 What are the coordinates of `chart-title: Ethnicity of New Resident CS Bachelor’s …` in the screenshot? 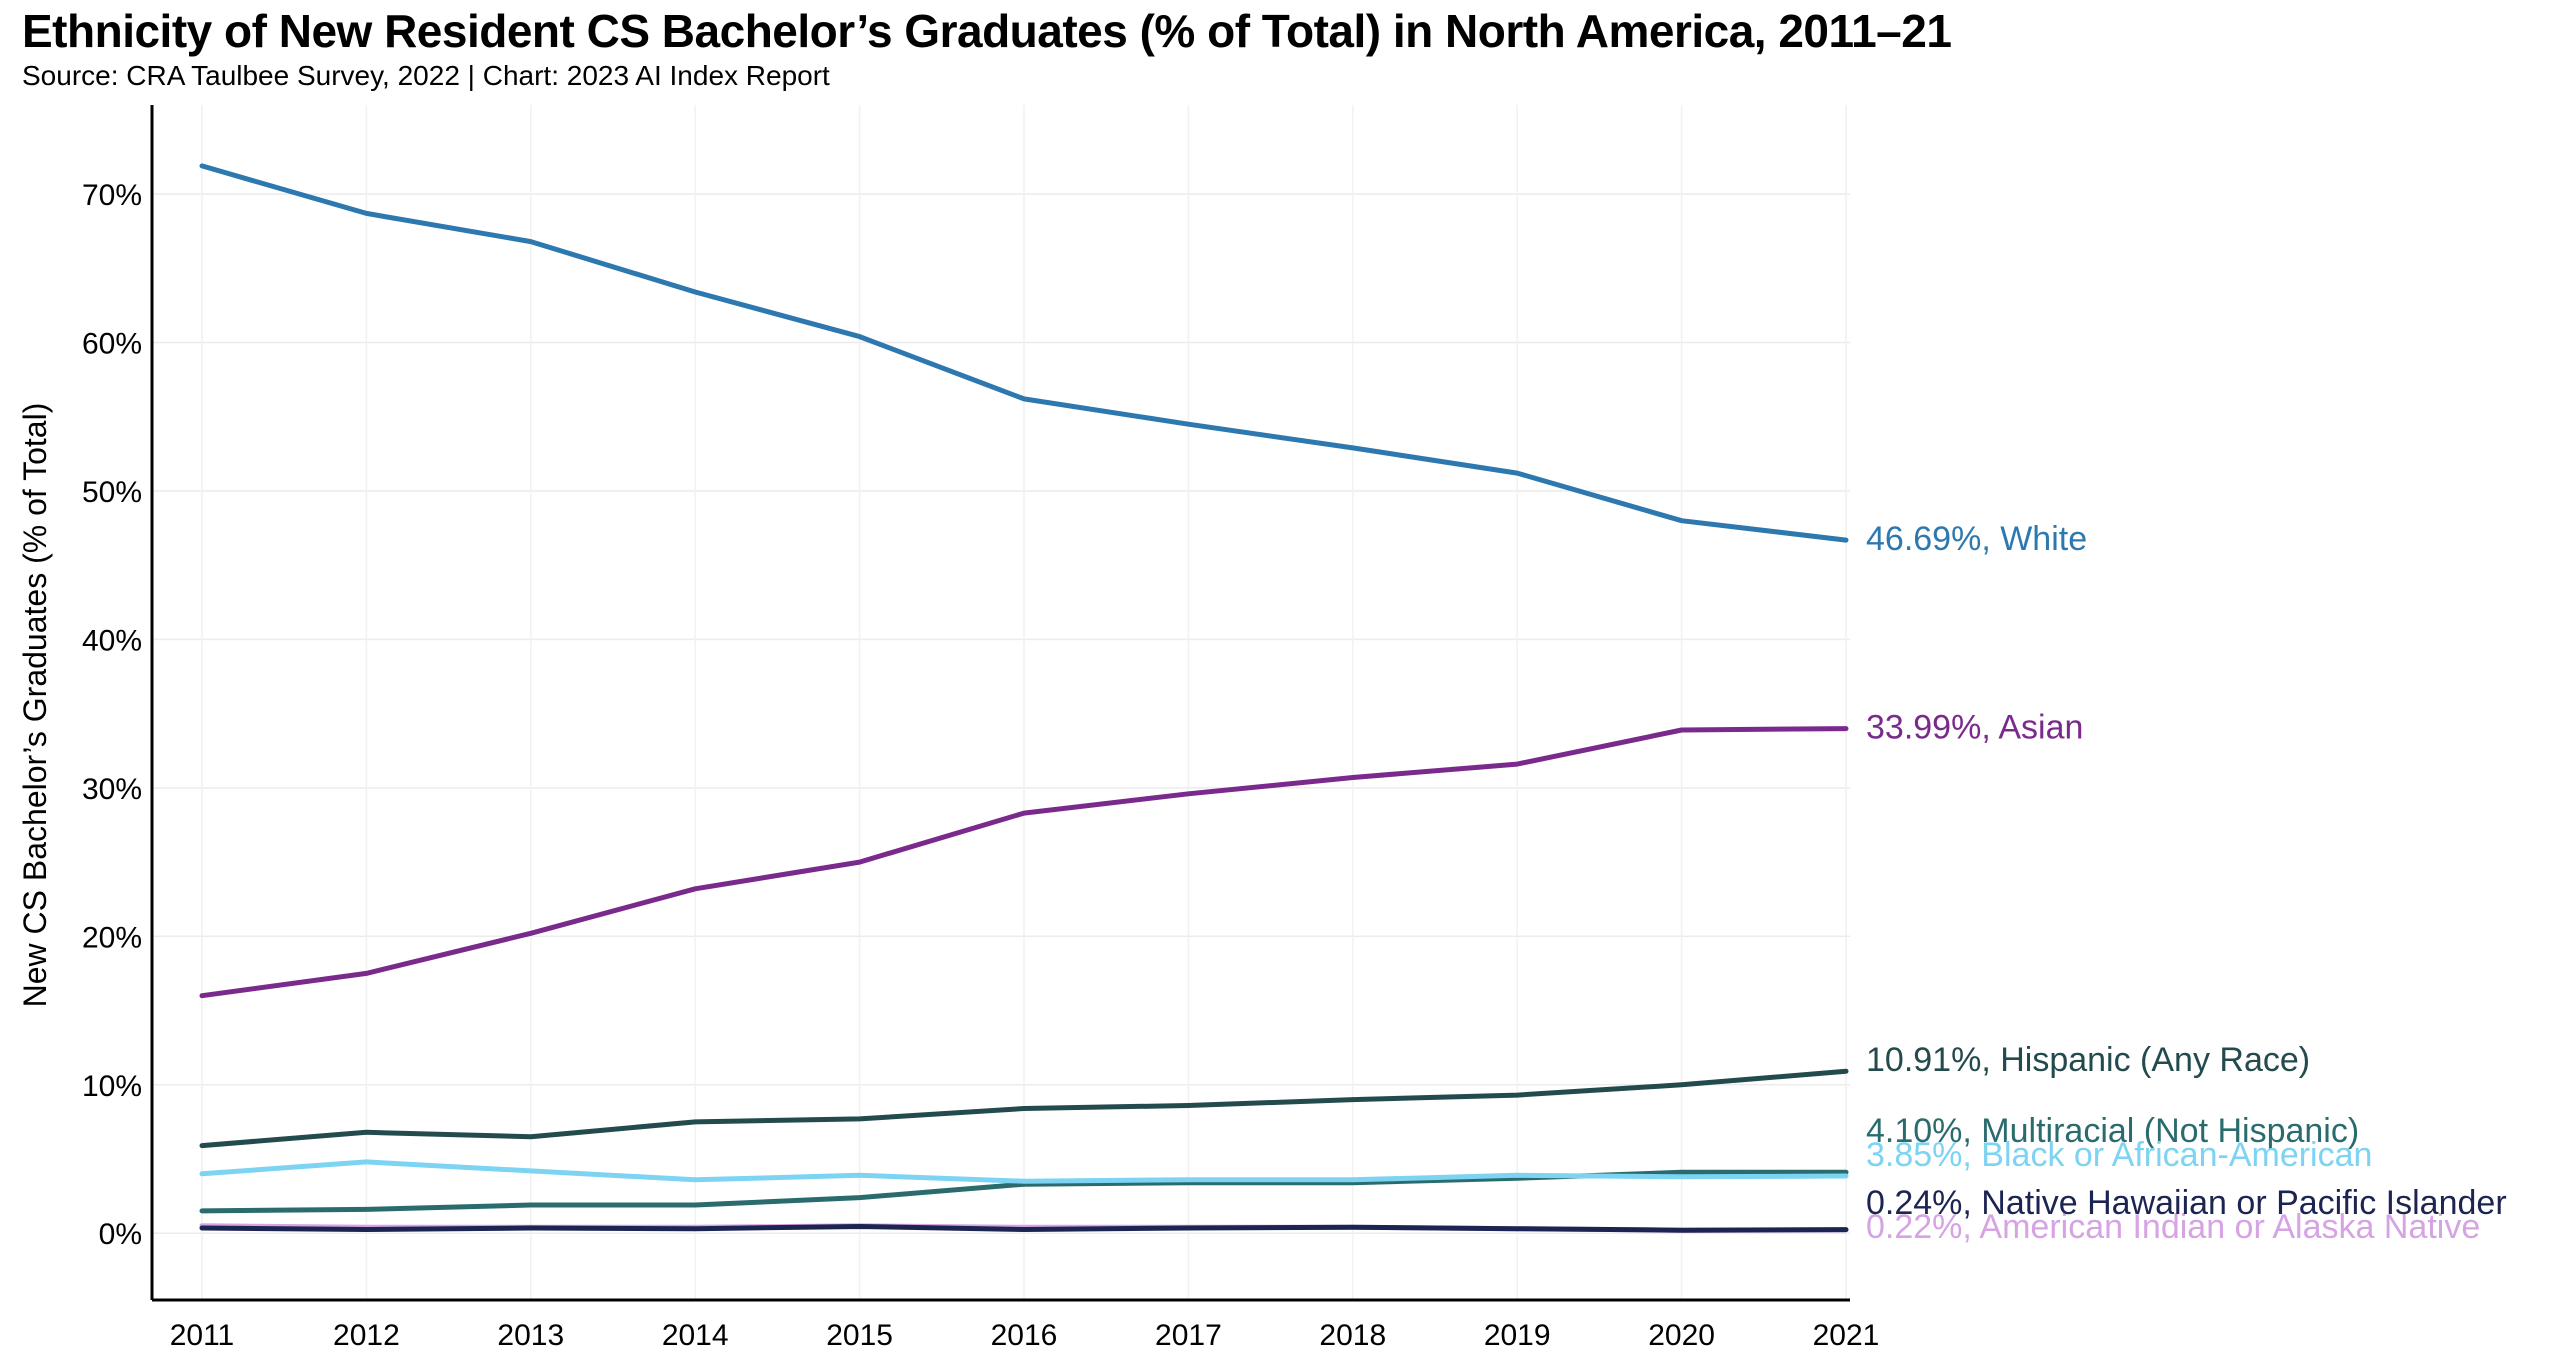 It's located at (987, 31).